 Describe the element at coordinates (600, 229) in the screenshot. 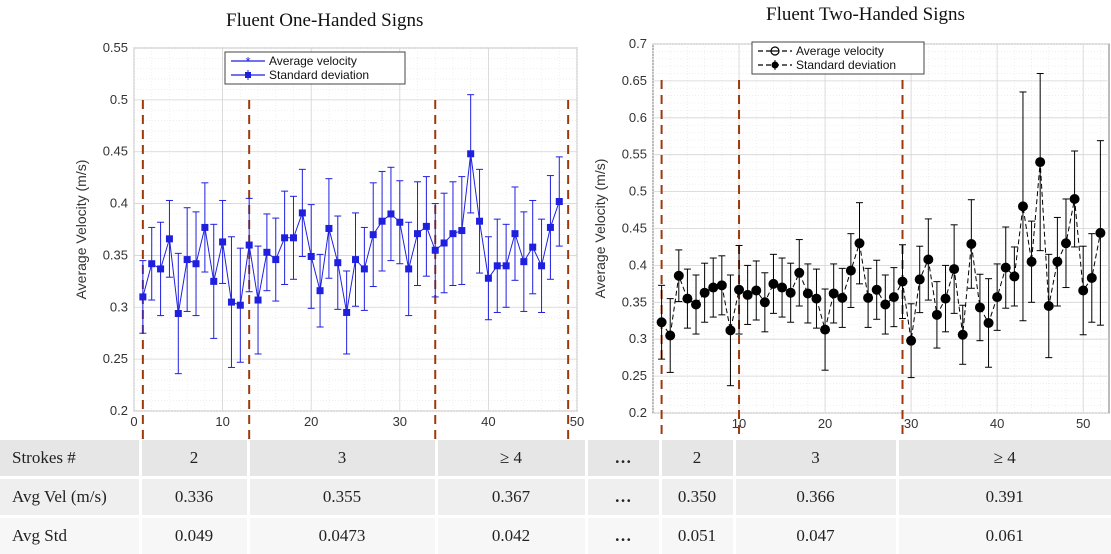

I see `y-axis-label: Average Velocity (m/s)` at that location.